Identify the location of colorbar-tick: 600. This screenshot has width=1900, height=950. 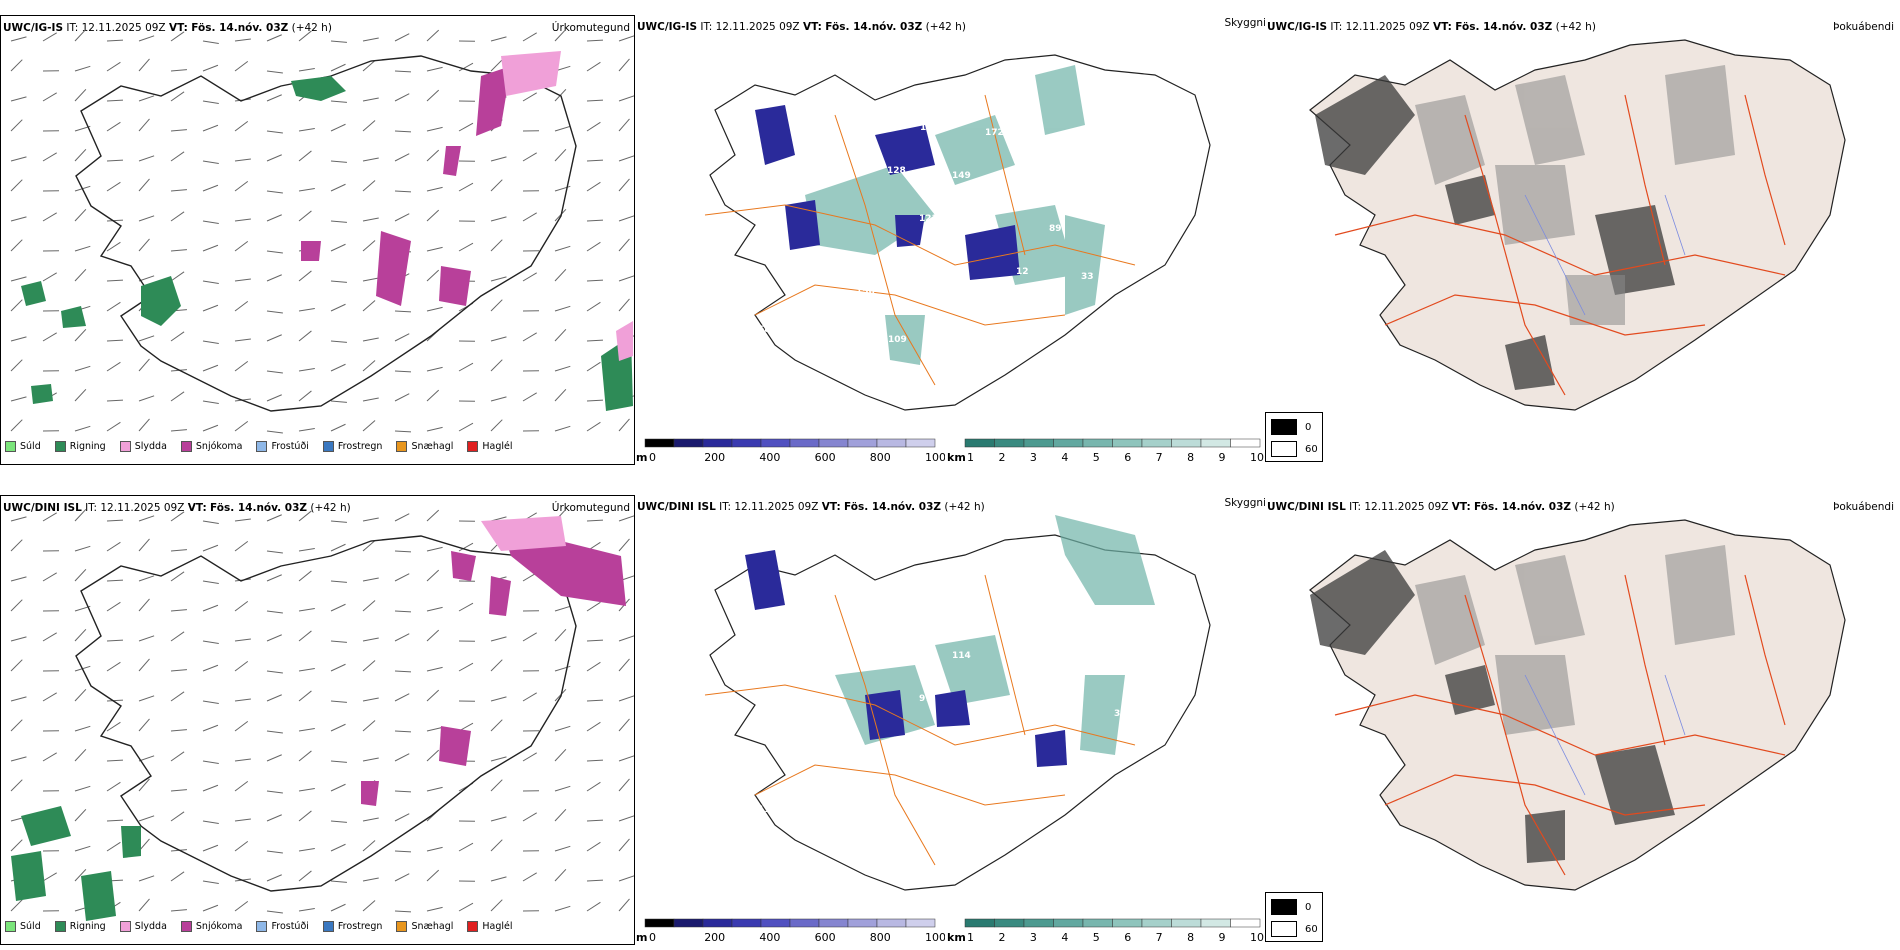
(825, 457).